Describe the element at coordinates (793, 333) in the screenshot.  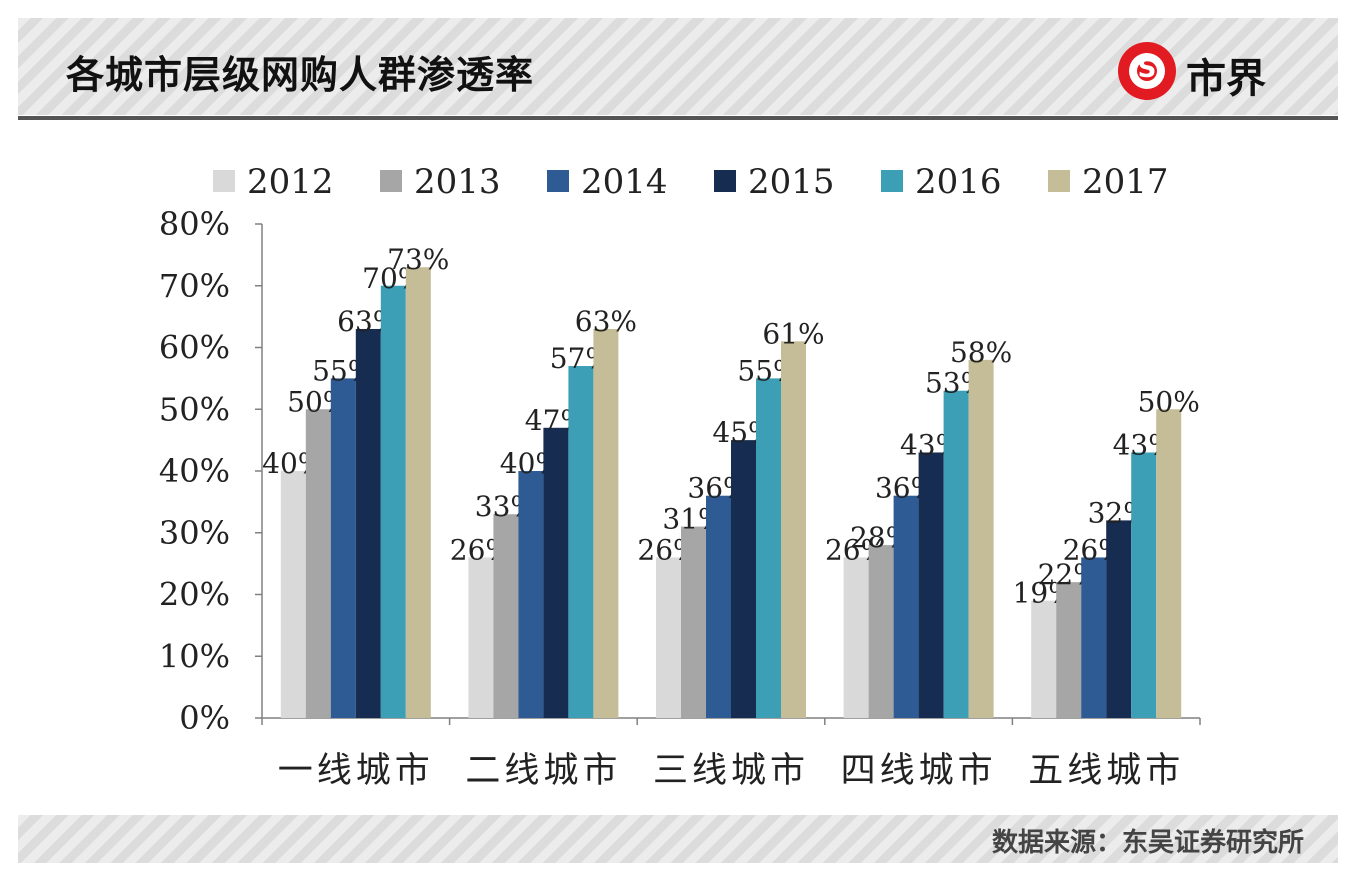
I see `data-label: 61%` at that location.